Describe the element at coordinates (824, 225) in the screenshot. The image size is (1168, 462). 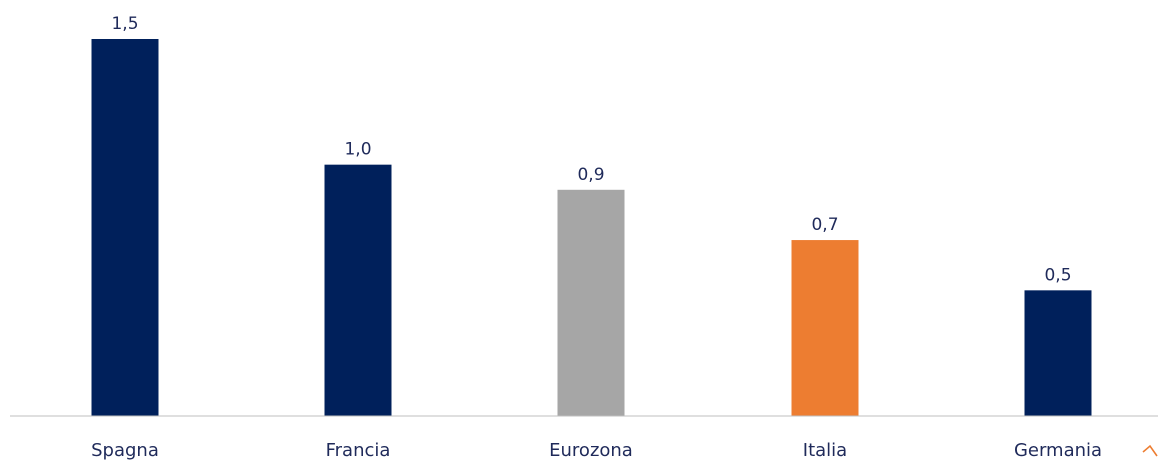
I see `data-label-italia: 0,7` at that location.